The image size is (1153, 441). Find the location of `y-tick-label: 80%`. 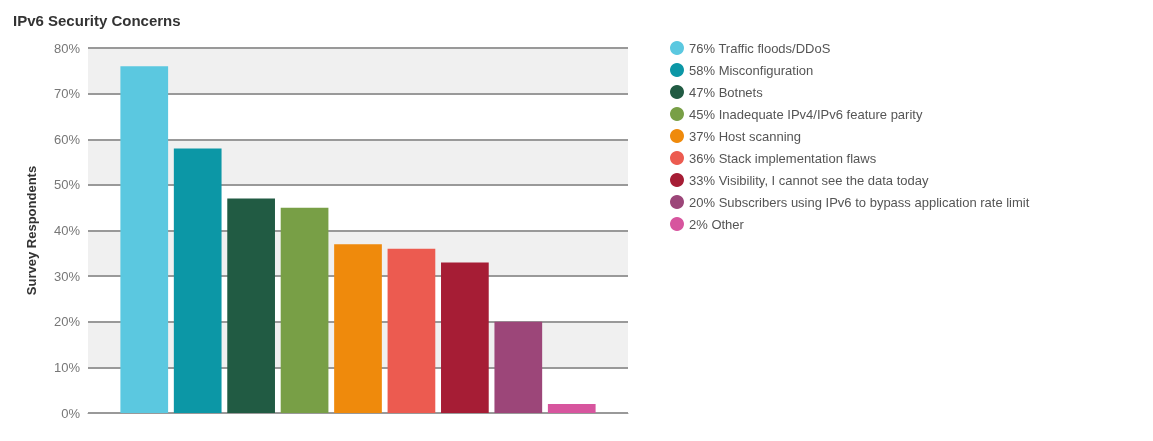

y-tick-label: 80% is located at coordinates (67, 48).